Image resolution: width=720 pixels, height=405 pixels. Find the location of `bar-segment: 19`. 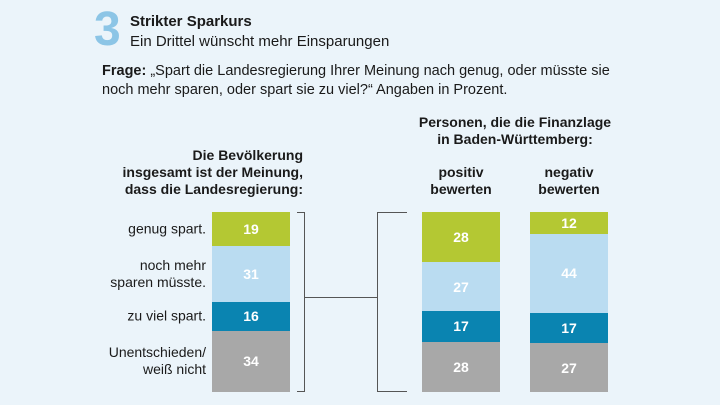

bar-segment: 19 is located at coordinates (251, 229).